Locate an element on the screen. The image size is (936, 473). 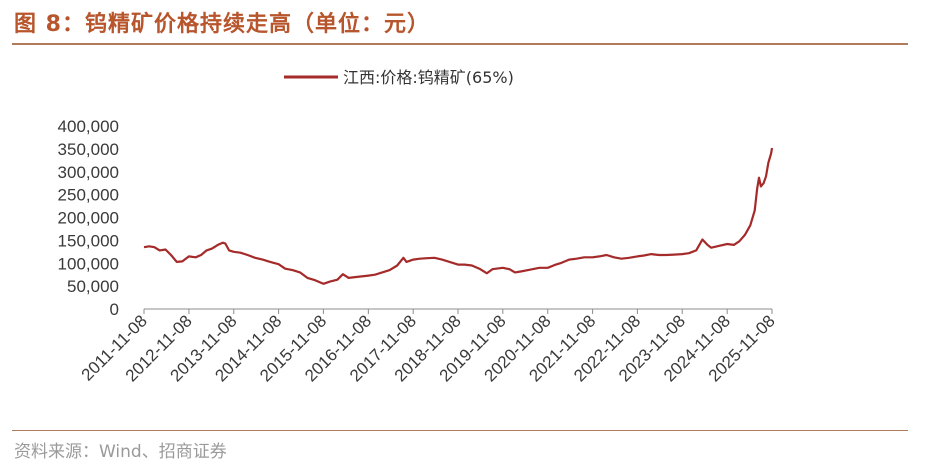
y-tick-label: 200,000 is located at coordinates (88, 218).